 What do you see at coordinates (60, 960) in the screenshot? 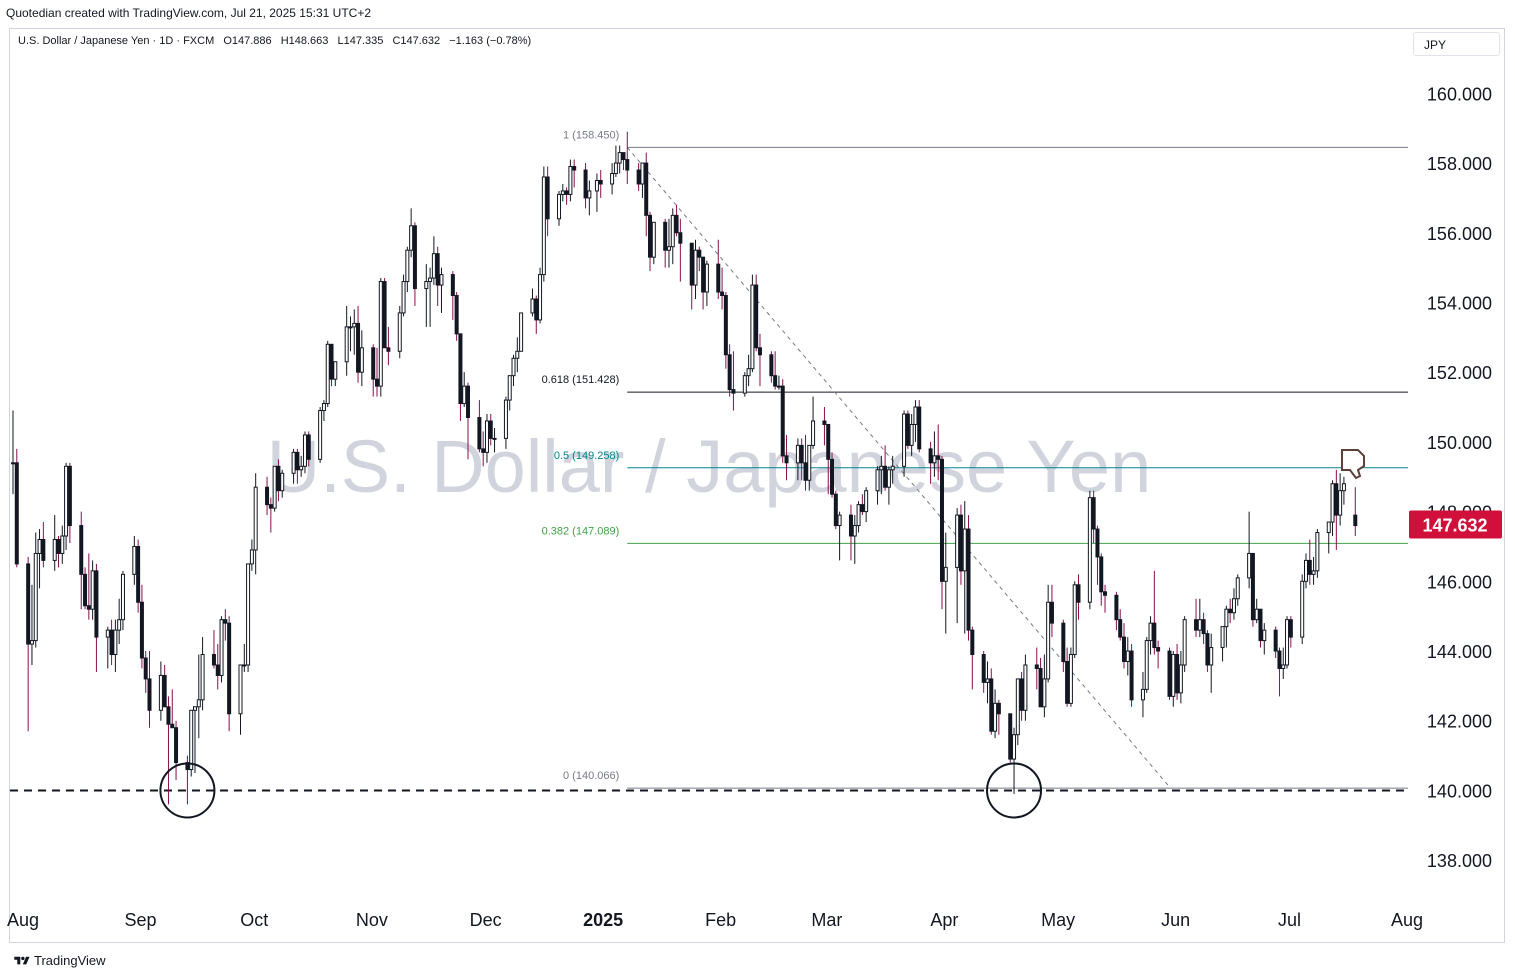
I see `tradingview-footer: TradingView` at bounding box center [60, 960].